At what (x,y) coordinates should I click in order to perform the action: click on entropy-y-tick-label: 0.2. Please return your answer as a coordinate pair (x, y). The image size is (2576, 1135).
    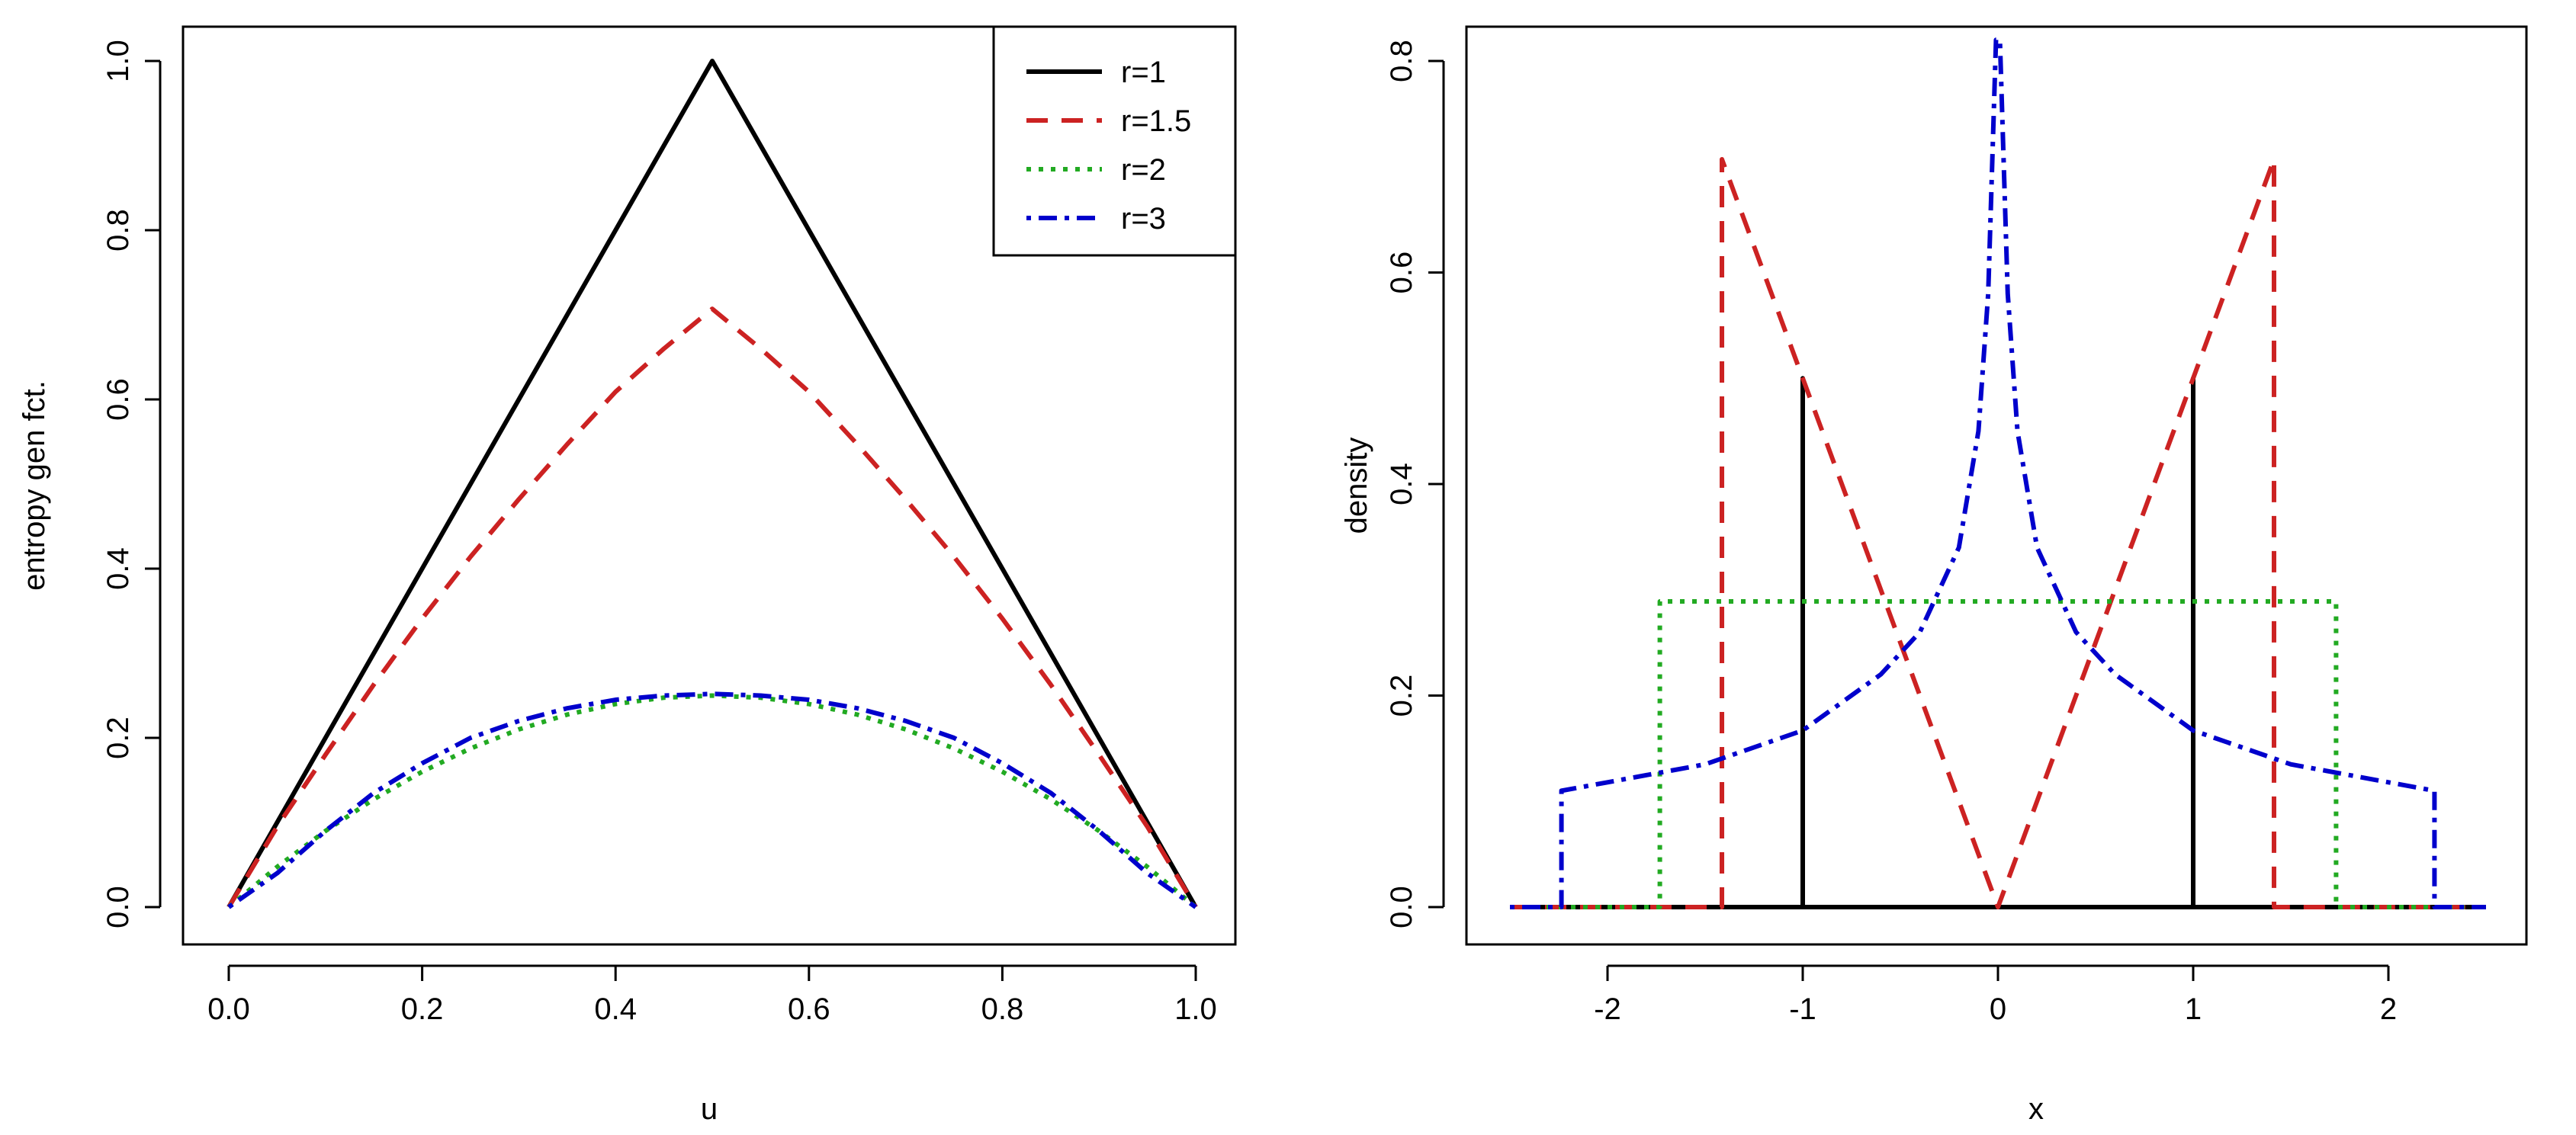
    Looking at the image, I should click on (118, 738).